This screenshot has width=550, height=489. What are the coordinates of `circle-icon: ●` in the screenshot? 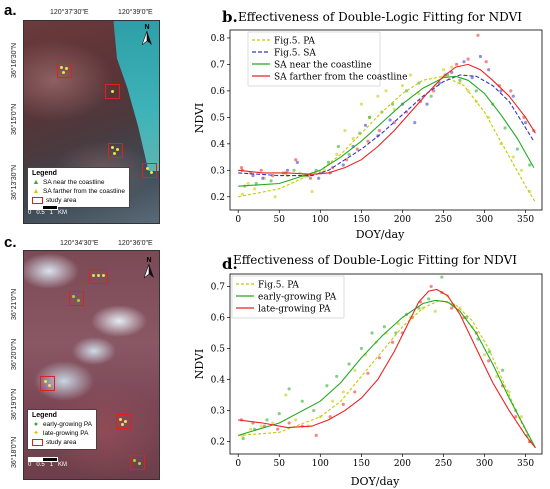 It's located at (36, 424).